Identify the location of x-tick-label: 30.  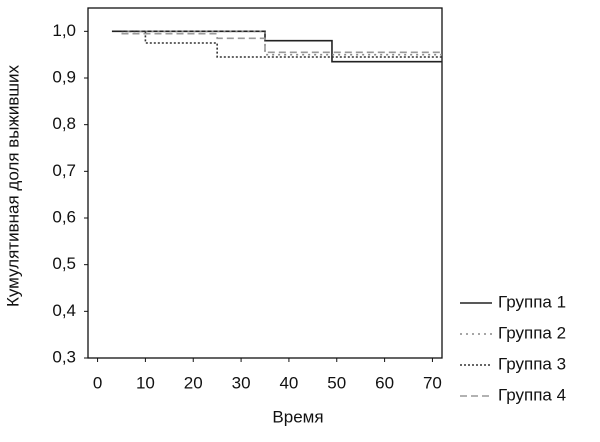
(241, 382).